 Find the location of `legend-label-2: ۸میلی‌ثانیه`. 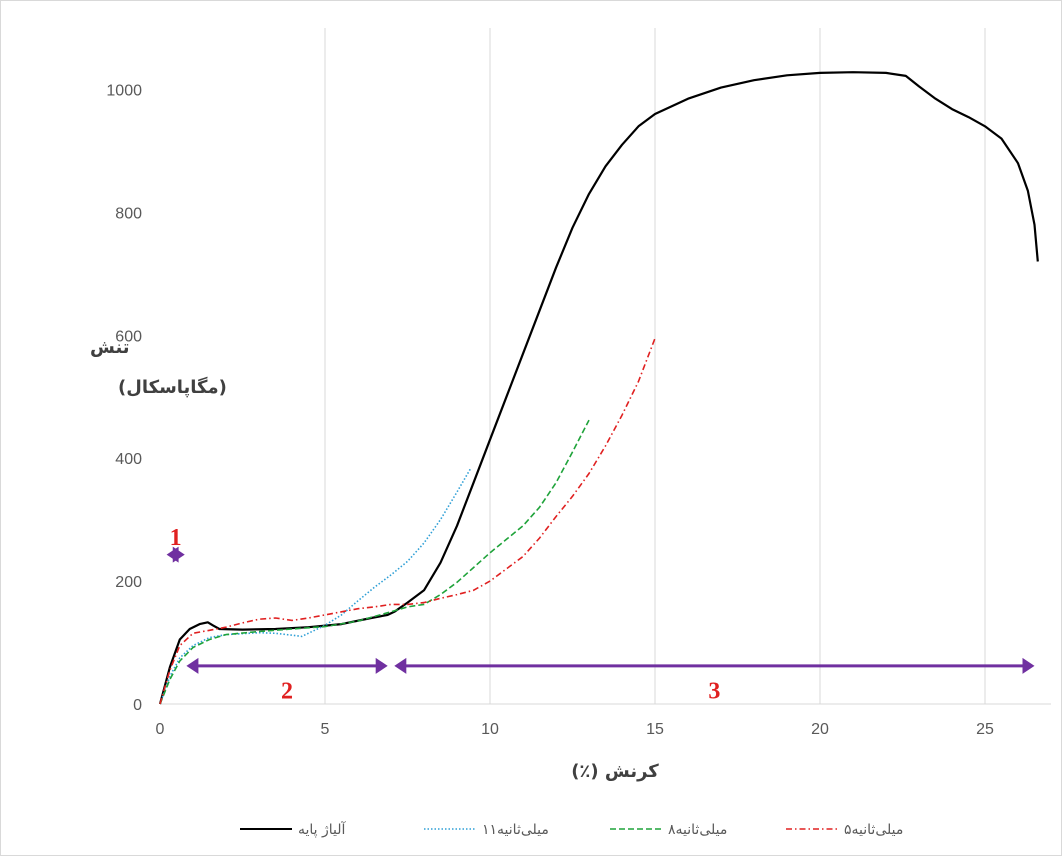

legend-label-2: ۸میلی‌ثانیه is located at coordinates (697, 830).